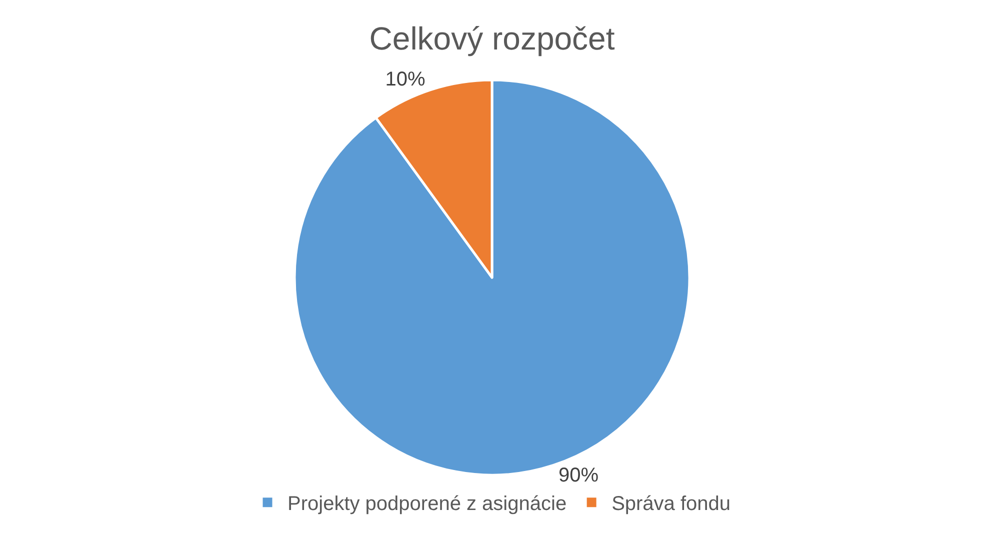  What do you see at coordinates (405, 79) in the screenshot?
I see `data-label: 10%` at bounding box center [405, 79].